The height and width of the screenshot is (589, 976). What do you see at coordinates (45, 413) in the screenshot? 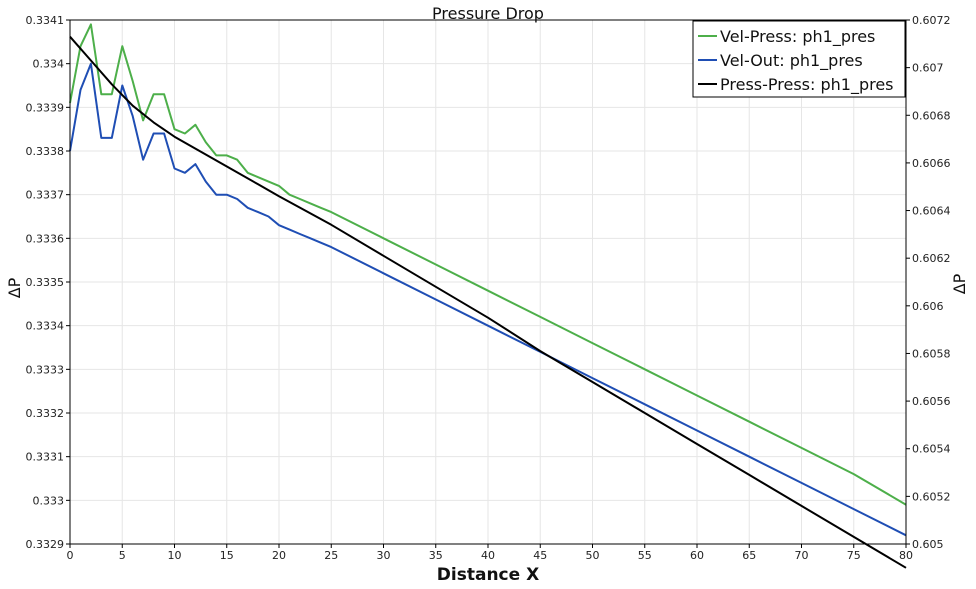
I see `y-left-tick-label: 0.3332` at bounding box center [45, 413].